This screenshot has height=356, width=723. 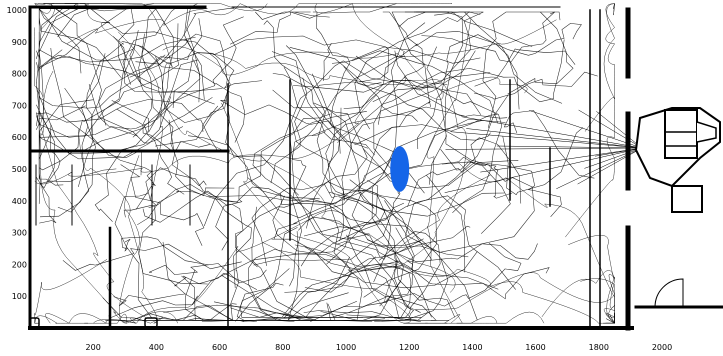 I want to click on y-tick-label: 700, so click(x=19, y=105).